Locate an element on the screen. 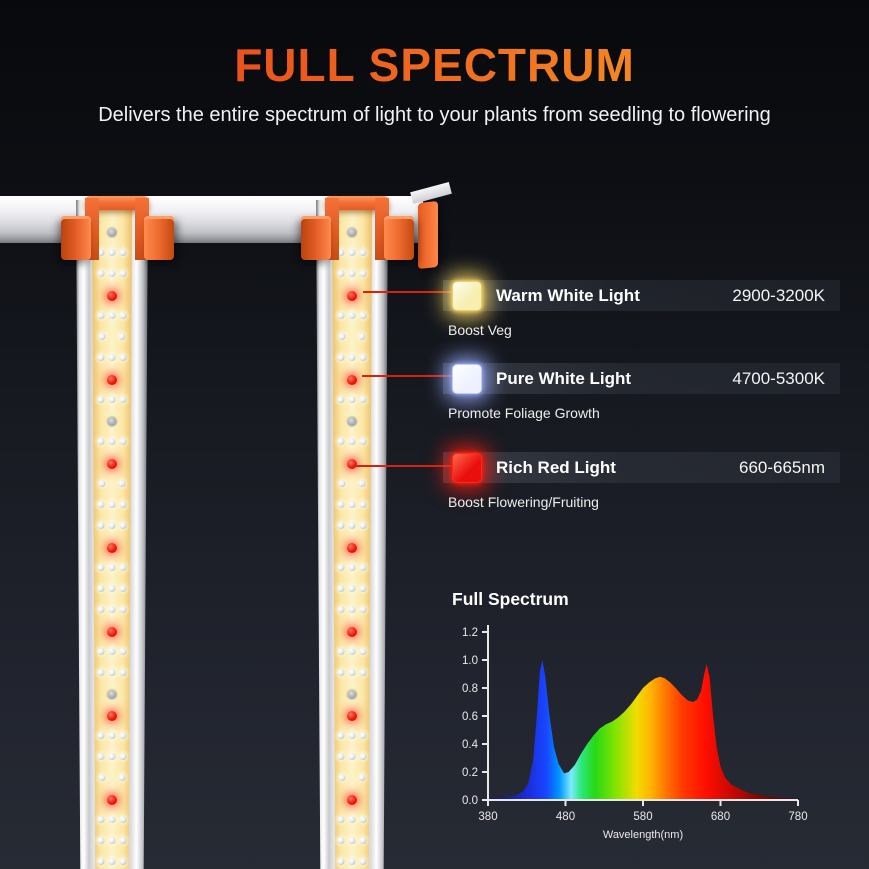 The width and height of the screenshot is (869, 869). callout-line-warm-white is located at coordinates (407, 292).